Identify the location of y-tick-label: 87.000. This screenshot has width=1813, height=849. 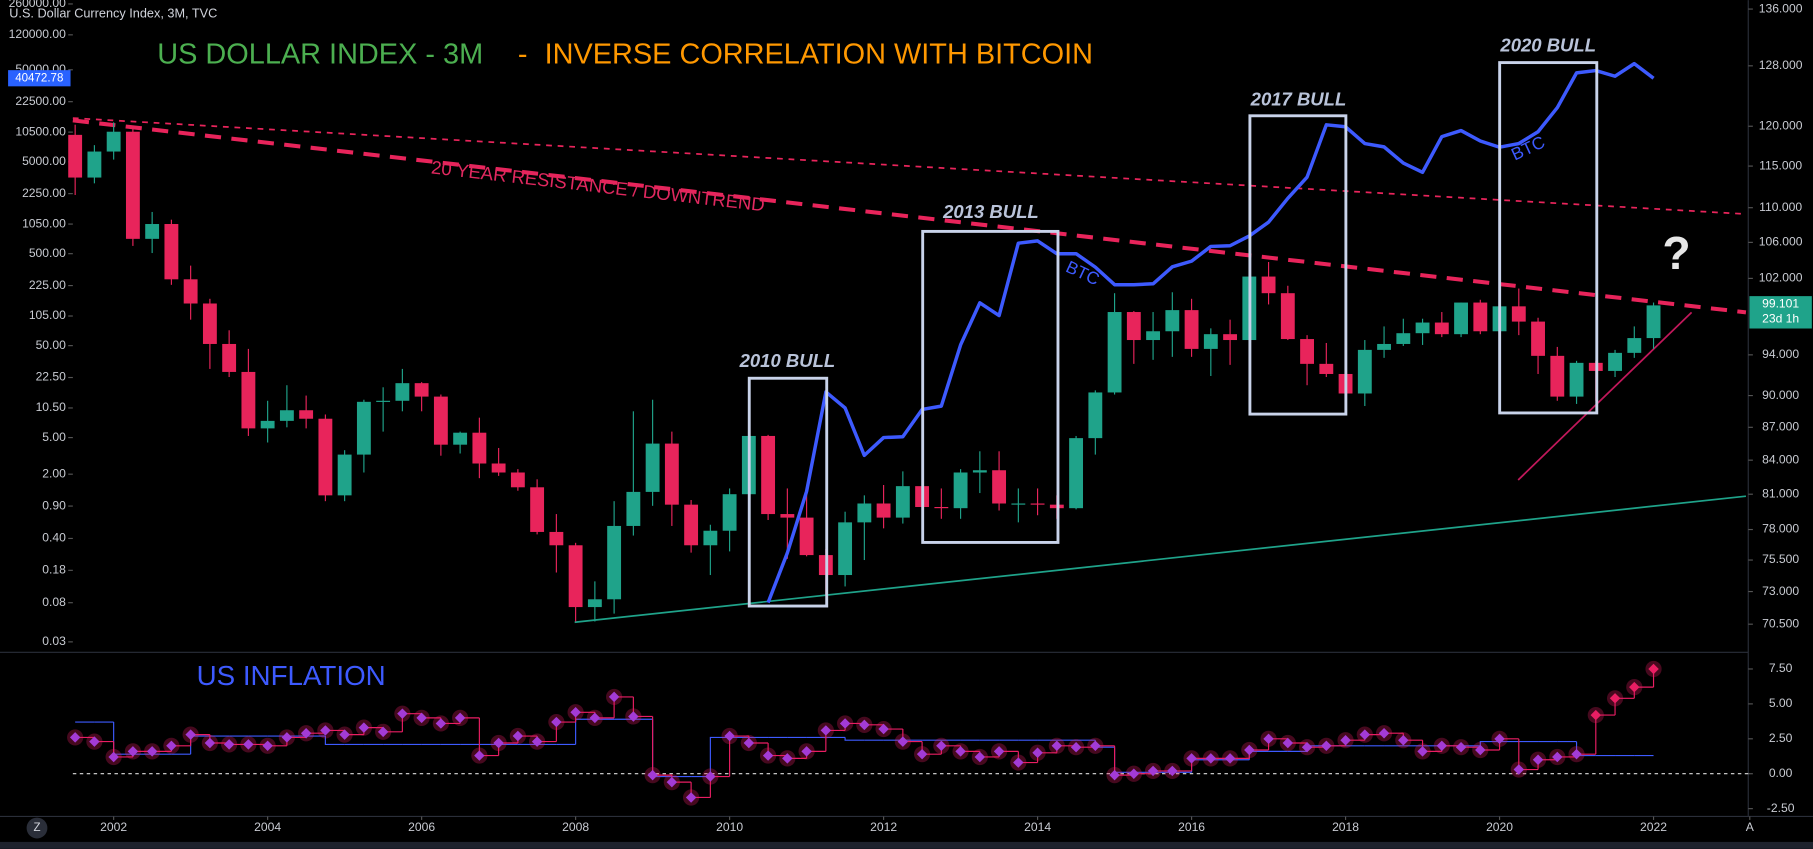
(1780, 427).